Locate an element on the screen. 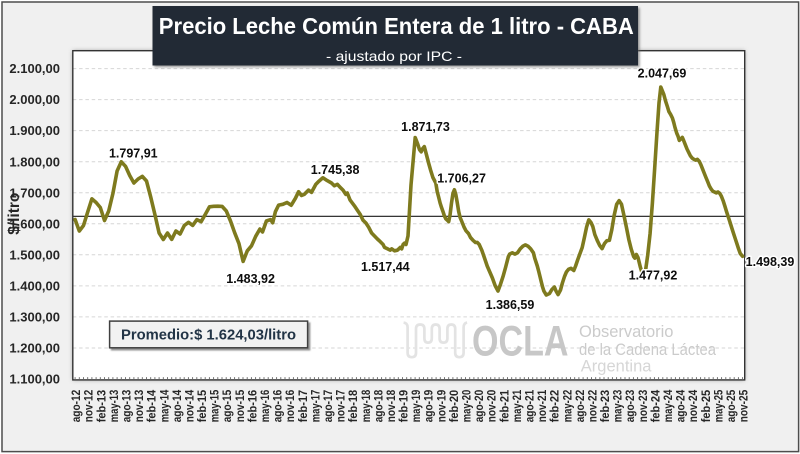 The width and height of the screenshot is (800, 454). svg-text: feb-24 is located at coordinates (656, 405).